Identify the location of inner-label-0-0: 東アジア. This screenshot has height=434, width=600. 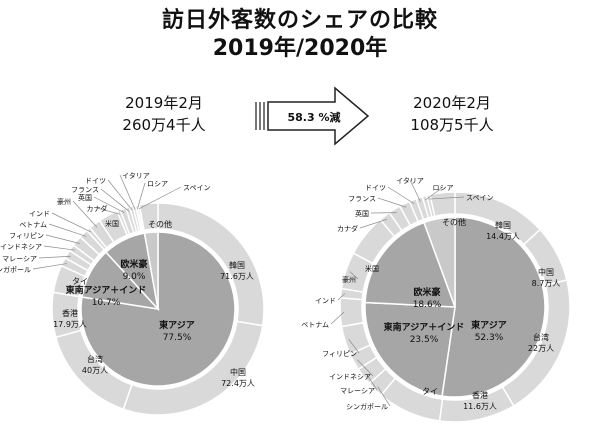
(177, 325).